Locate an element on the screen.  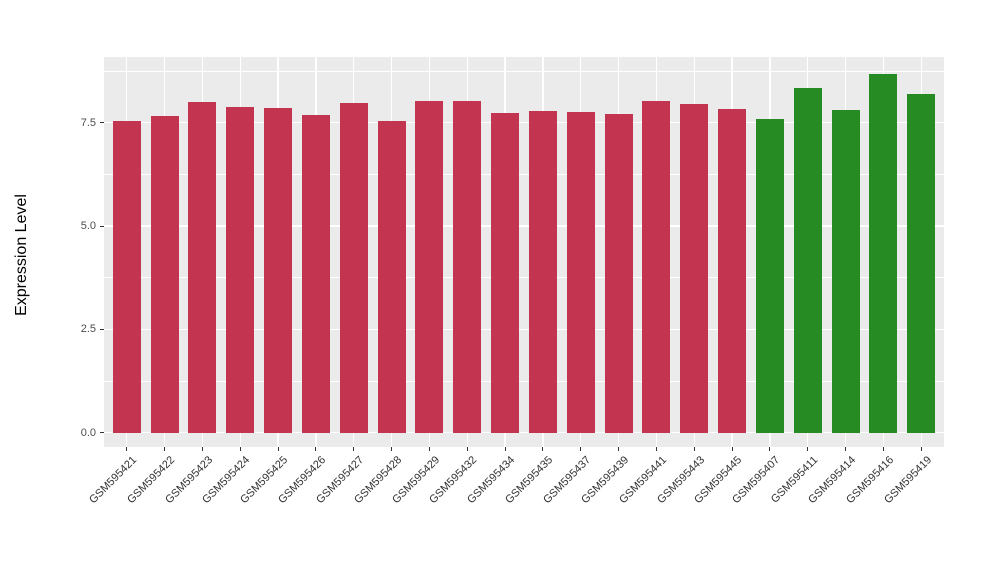
y-tick-label: 0.0 is located at coordinates (88, 432).